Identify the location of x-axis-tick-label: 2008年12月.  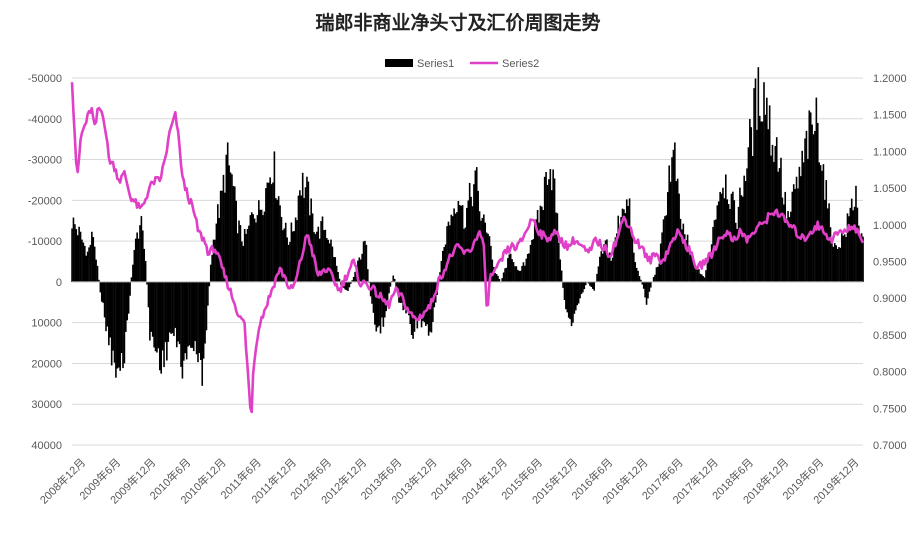
(62, 480).